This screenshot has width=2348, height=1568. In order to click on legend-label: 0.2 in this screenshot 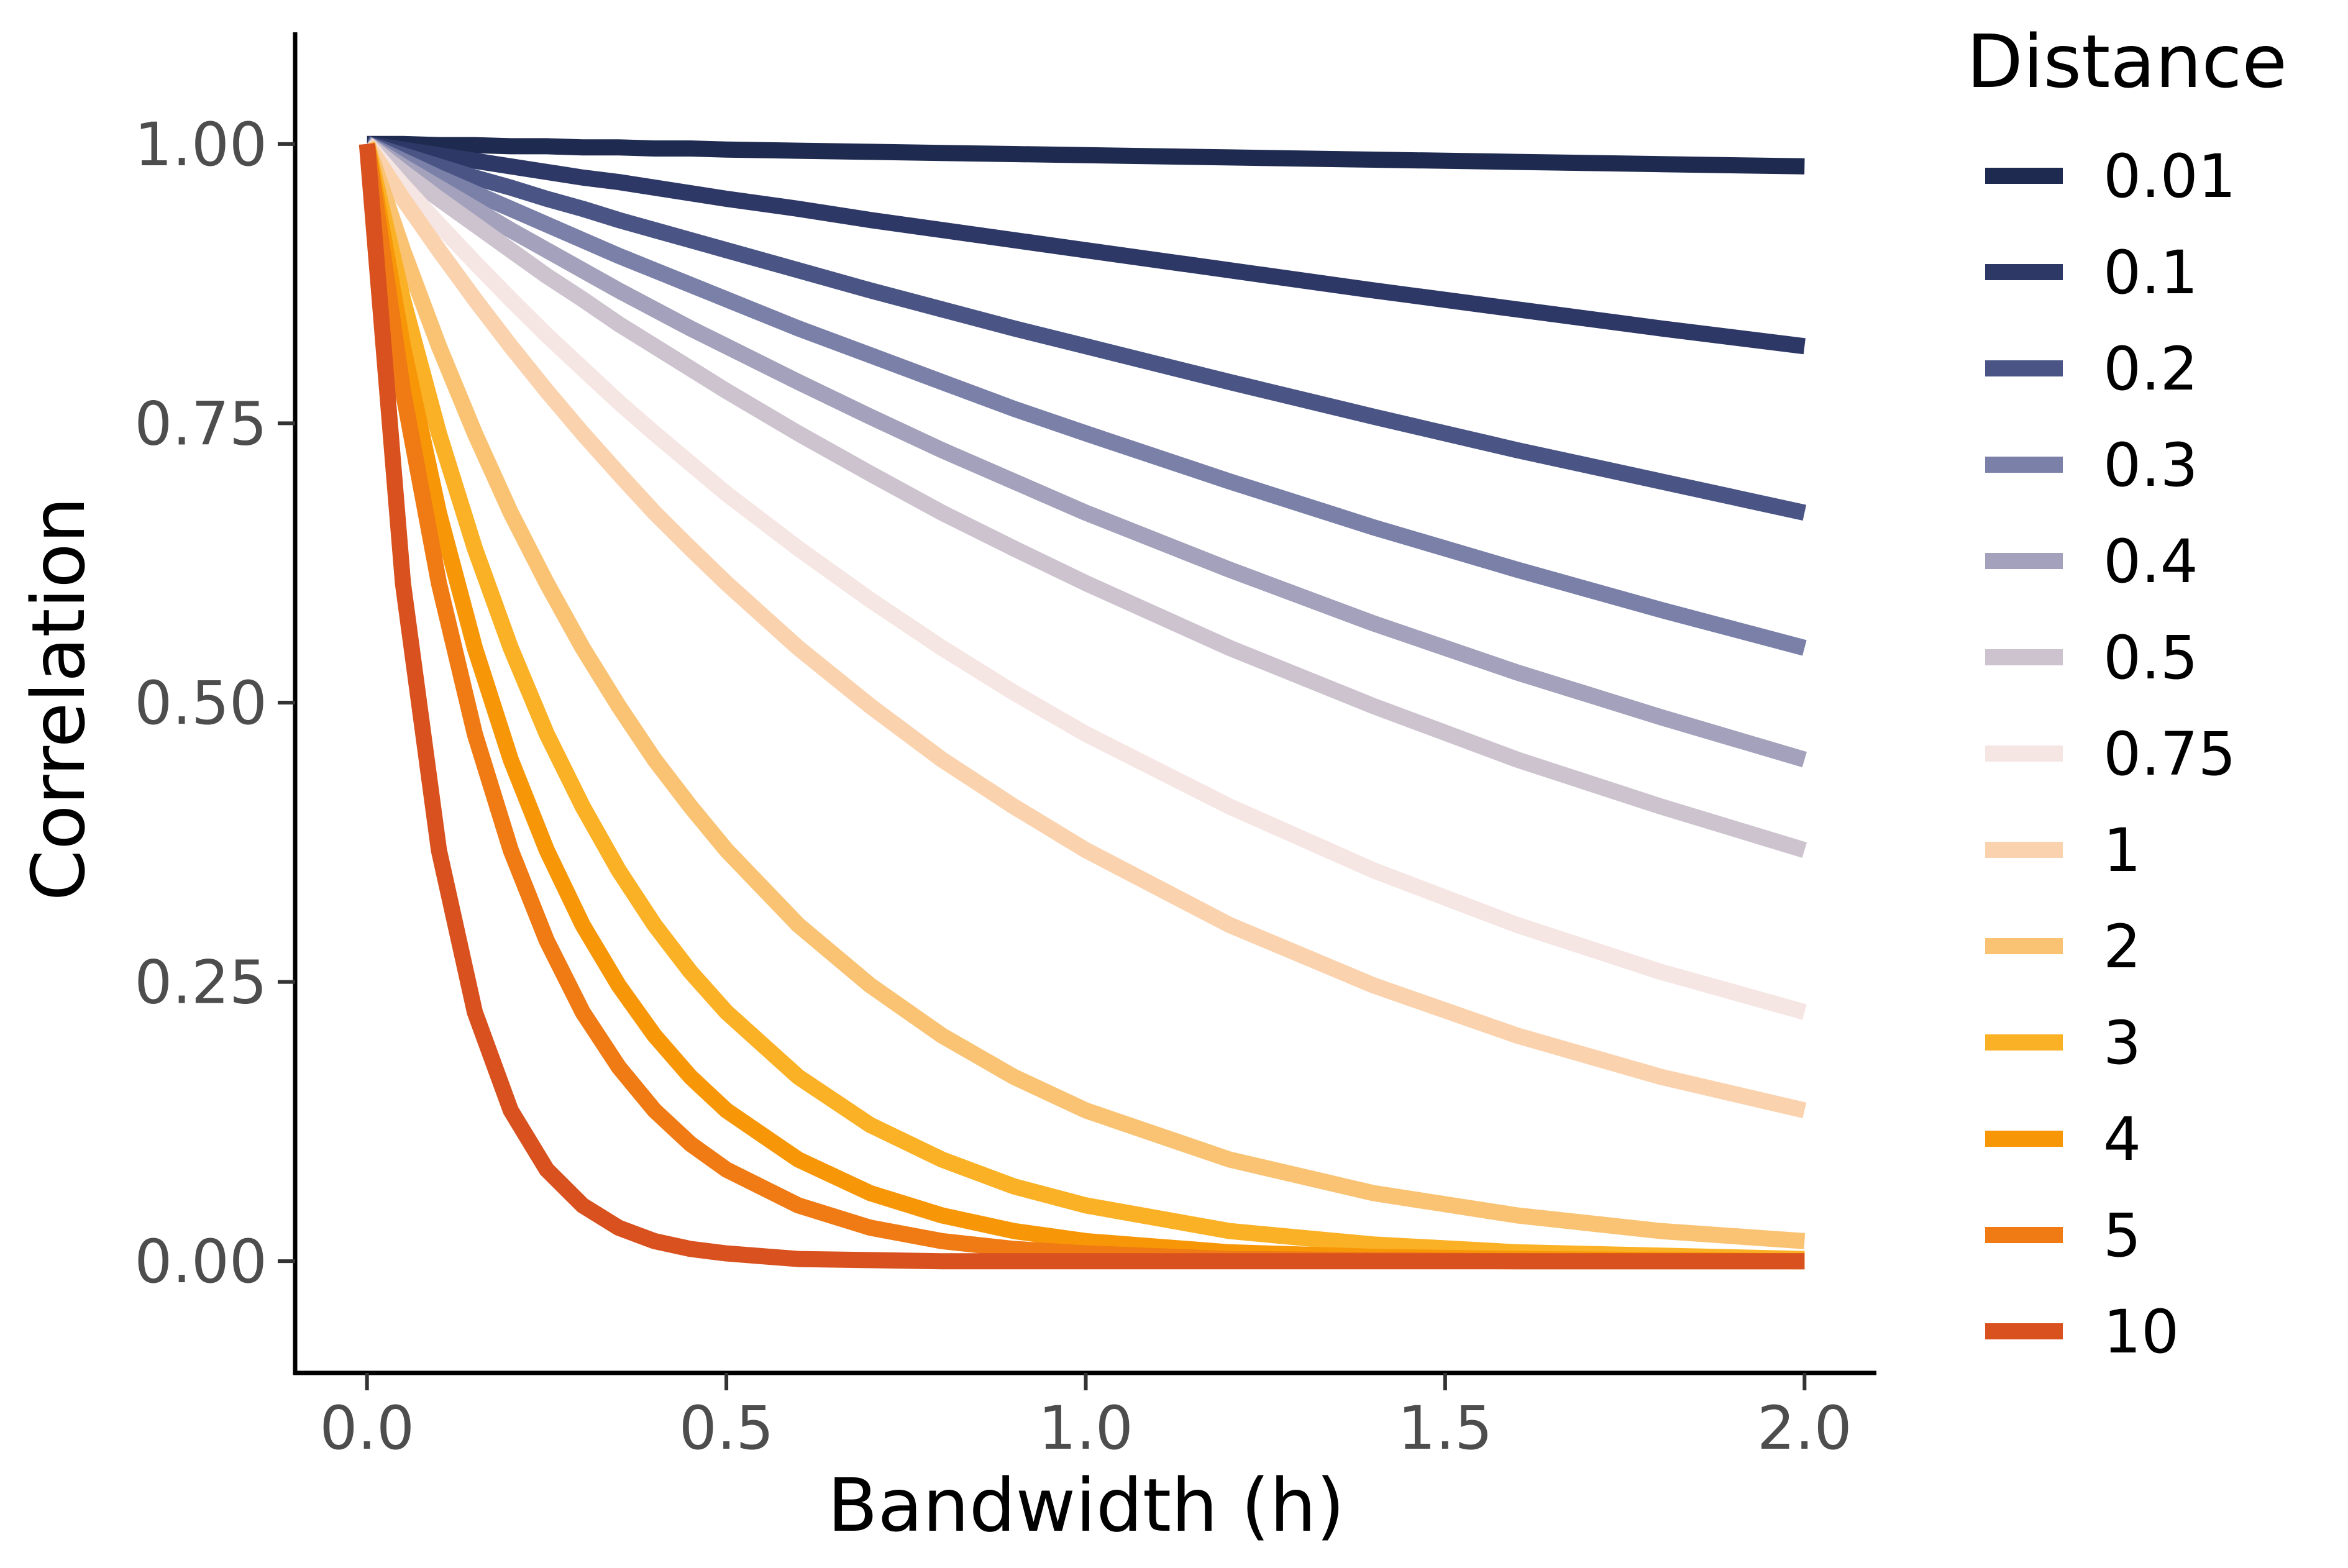, I will do `click(2150, 369)`.